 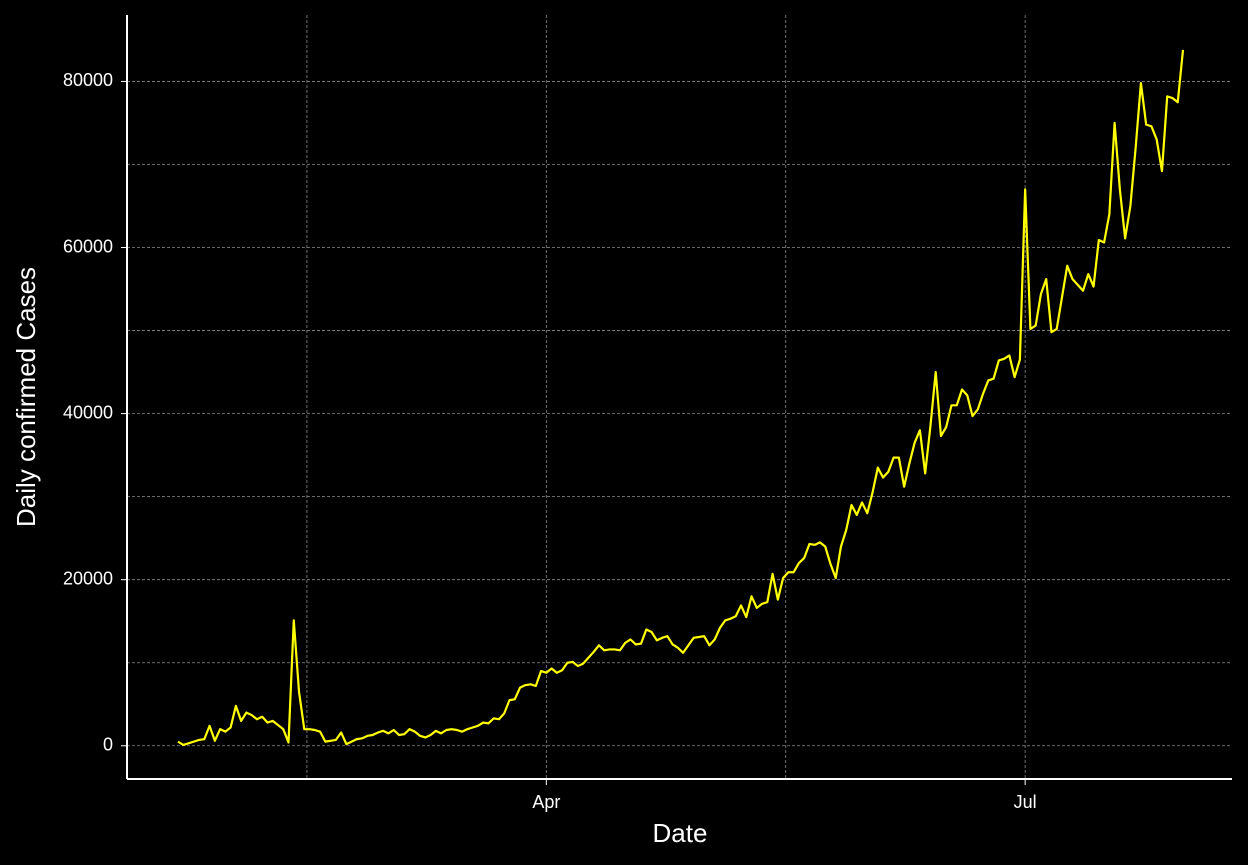 I want to click on x-tick-label: Jul, so click(x=1025, y=802).